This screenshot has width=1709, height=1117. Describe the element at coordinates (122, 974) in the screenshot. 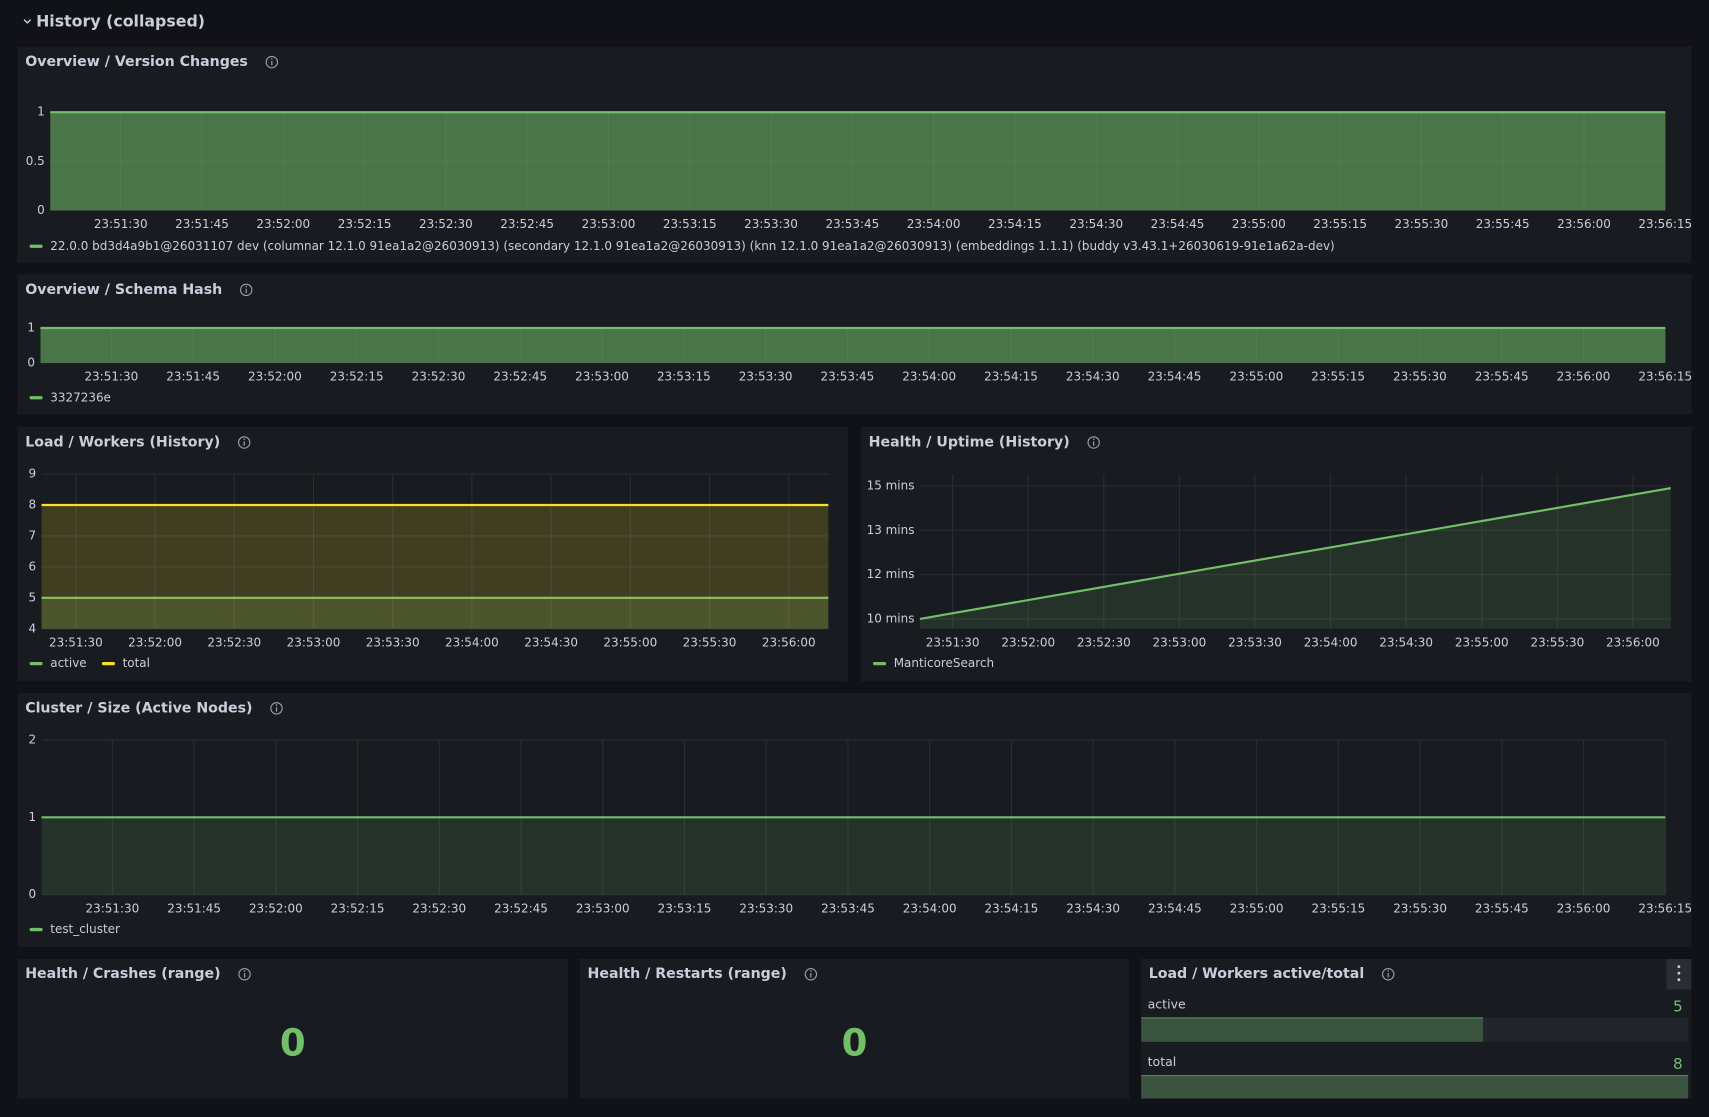

I see `panel-title: Health / Crashes (range)` at that location.